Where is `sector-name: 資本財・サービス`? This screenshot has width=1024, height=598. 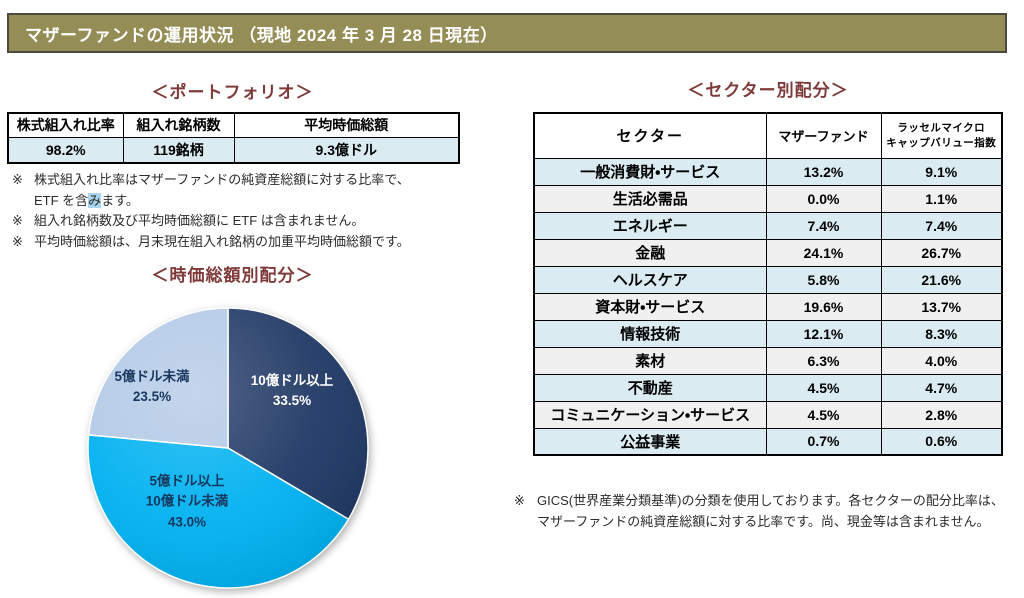
sector-name: 資本財・サービス is located at coordinates (650, 306).